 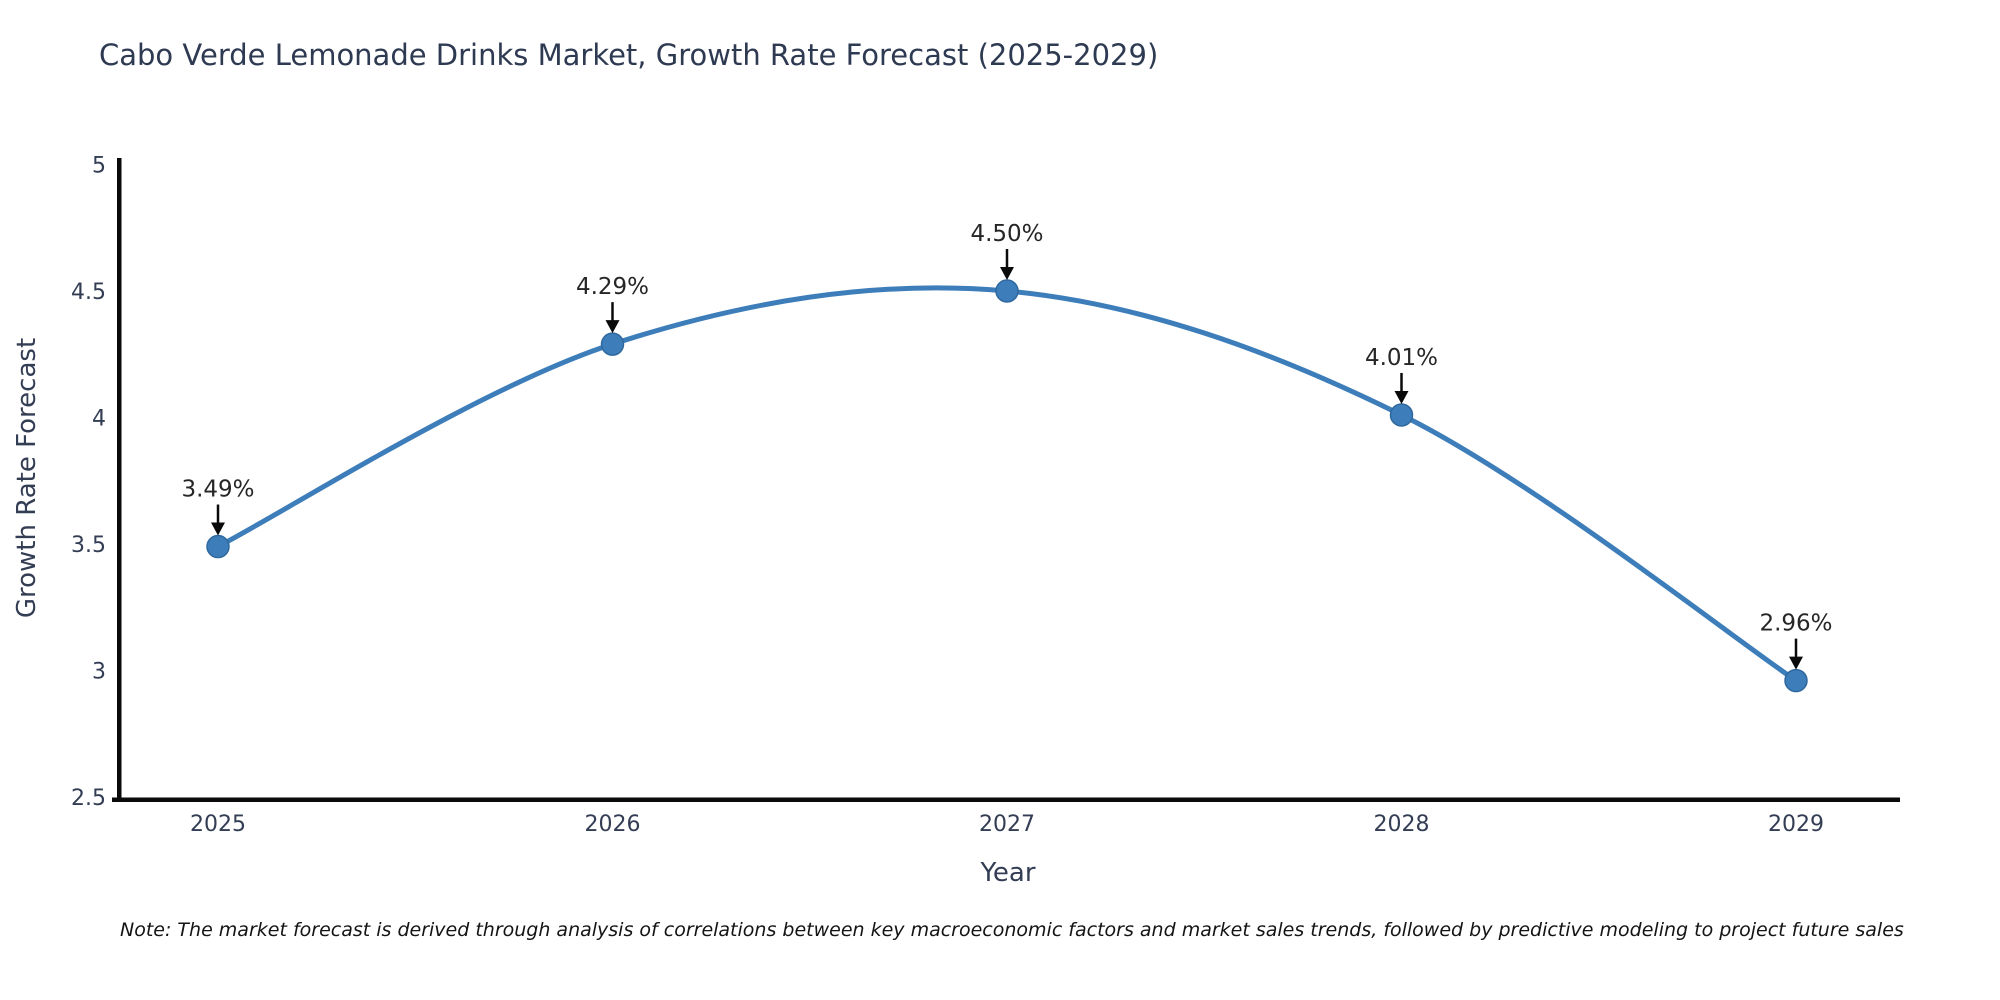 I want to click on annotation-arrowhead-2029, so click(x=1796, y=663).